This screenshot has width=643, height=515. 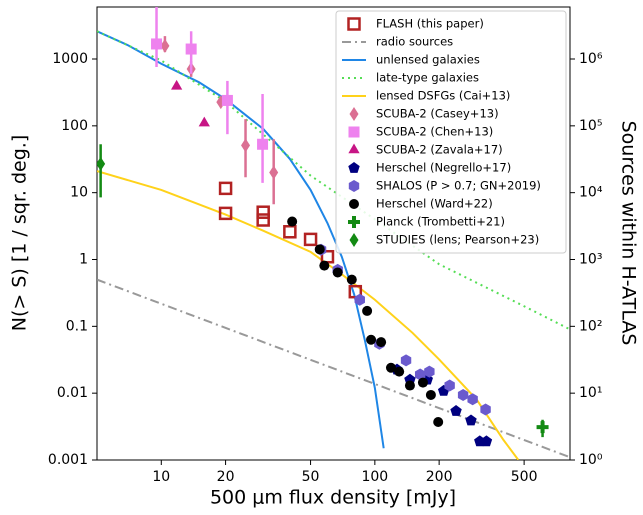 What do you see at coordinates (458, 186) in the screenshot?
I see `legend-label: SHALOS (P > 0.7; GN+2019)` at bounding box center [458, 186].